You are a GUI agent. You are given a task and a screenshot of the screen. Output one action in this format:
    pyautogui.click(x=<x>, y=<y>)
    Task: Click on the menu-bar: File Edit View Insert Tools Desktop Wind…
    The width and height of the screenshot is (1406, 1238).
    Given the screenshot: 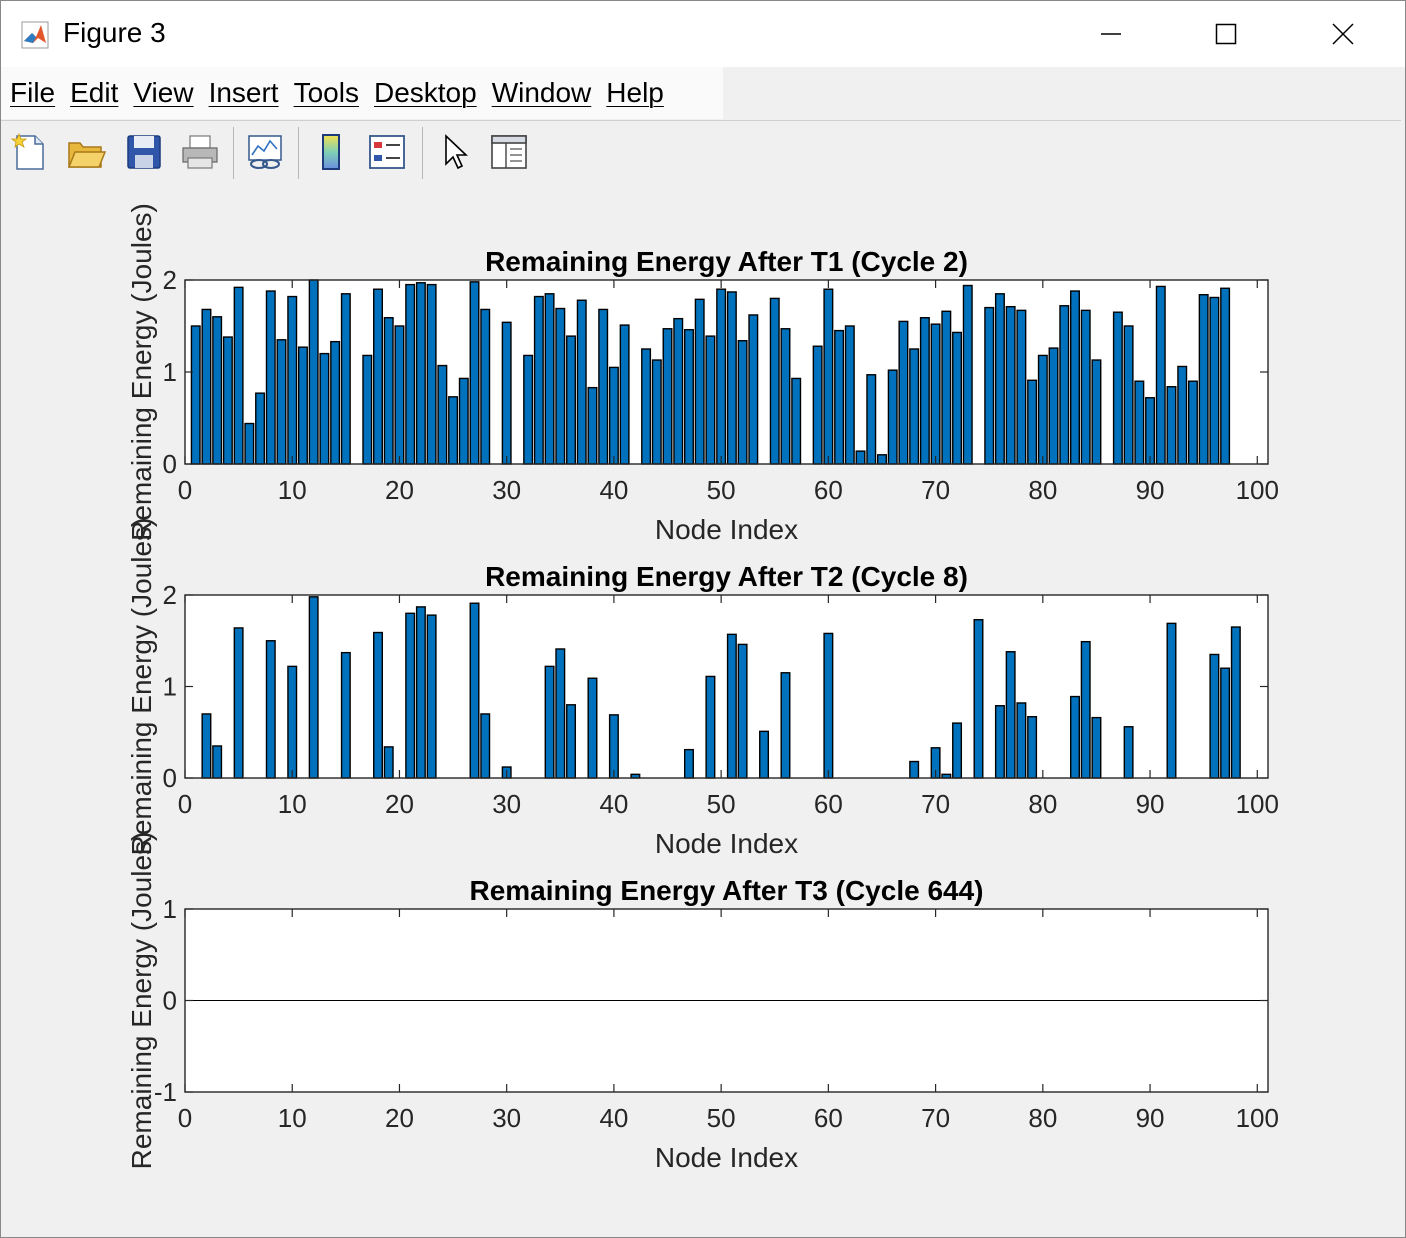 What is the action you would take?
    pyautogui.click(x=703, y=117)
    